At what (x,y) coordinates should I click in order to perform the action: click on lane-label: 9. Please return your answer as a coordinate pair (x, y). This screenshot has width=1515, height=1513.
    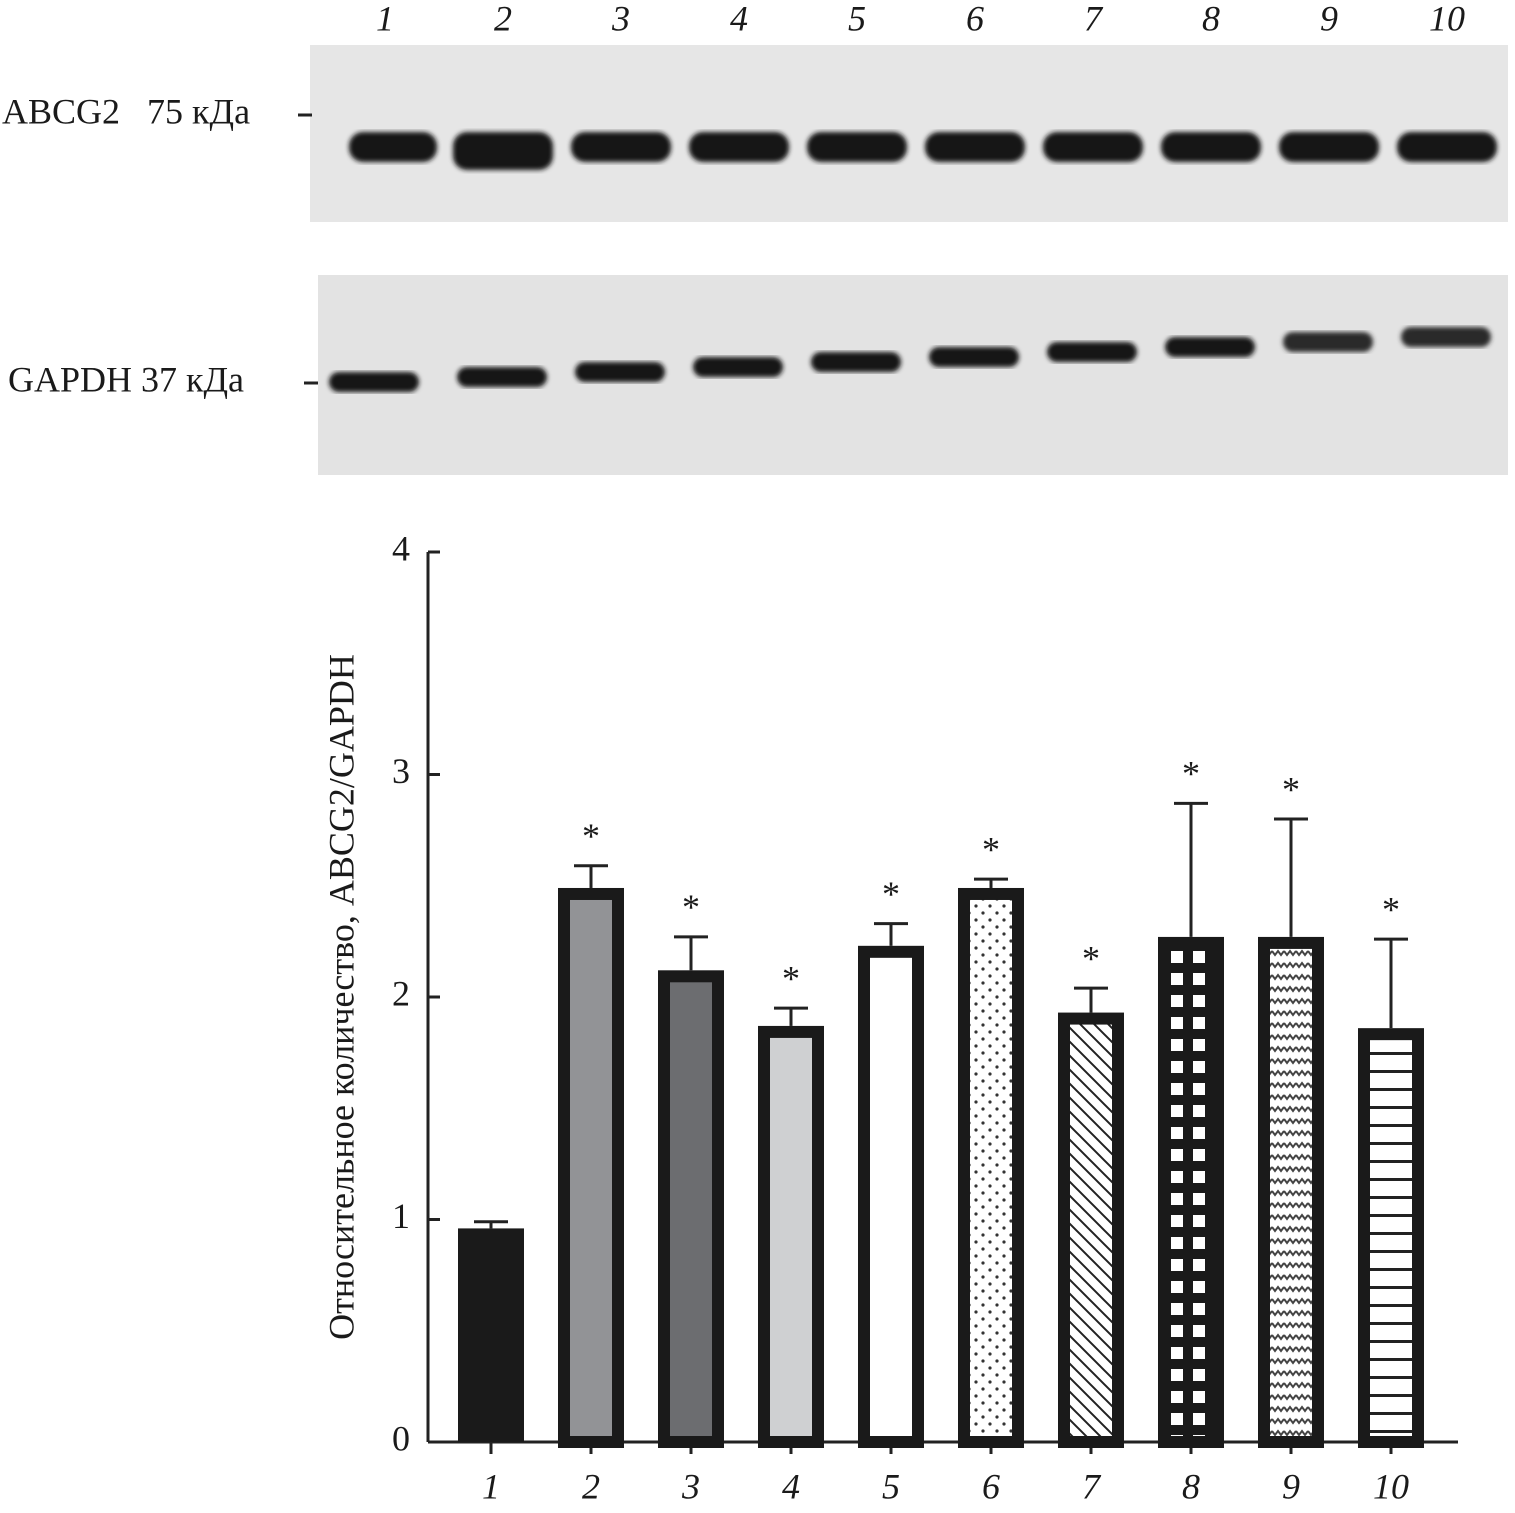
    Looking at the image, I should click on (1329, 19).